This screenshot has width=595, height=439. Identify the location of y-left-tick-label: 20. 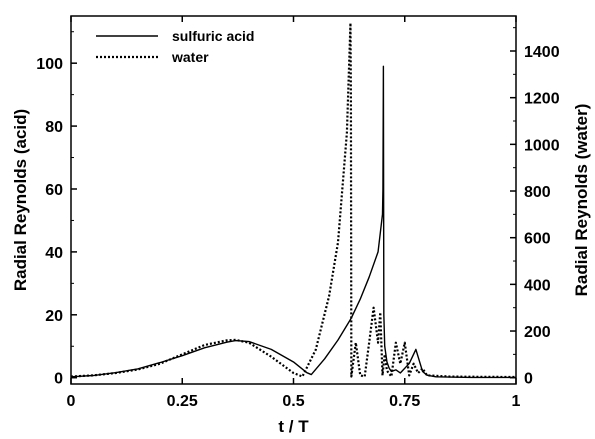
(54, 316).